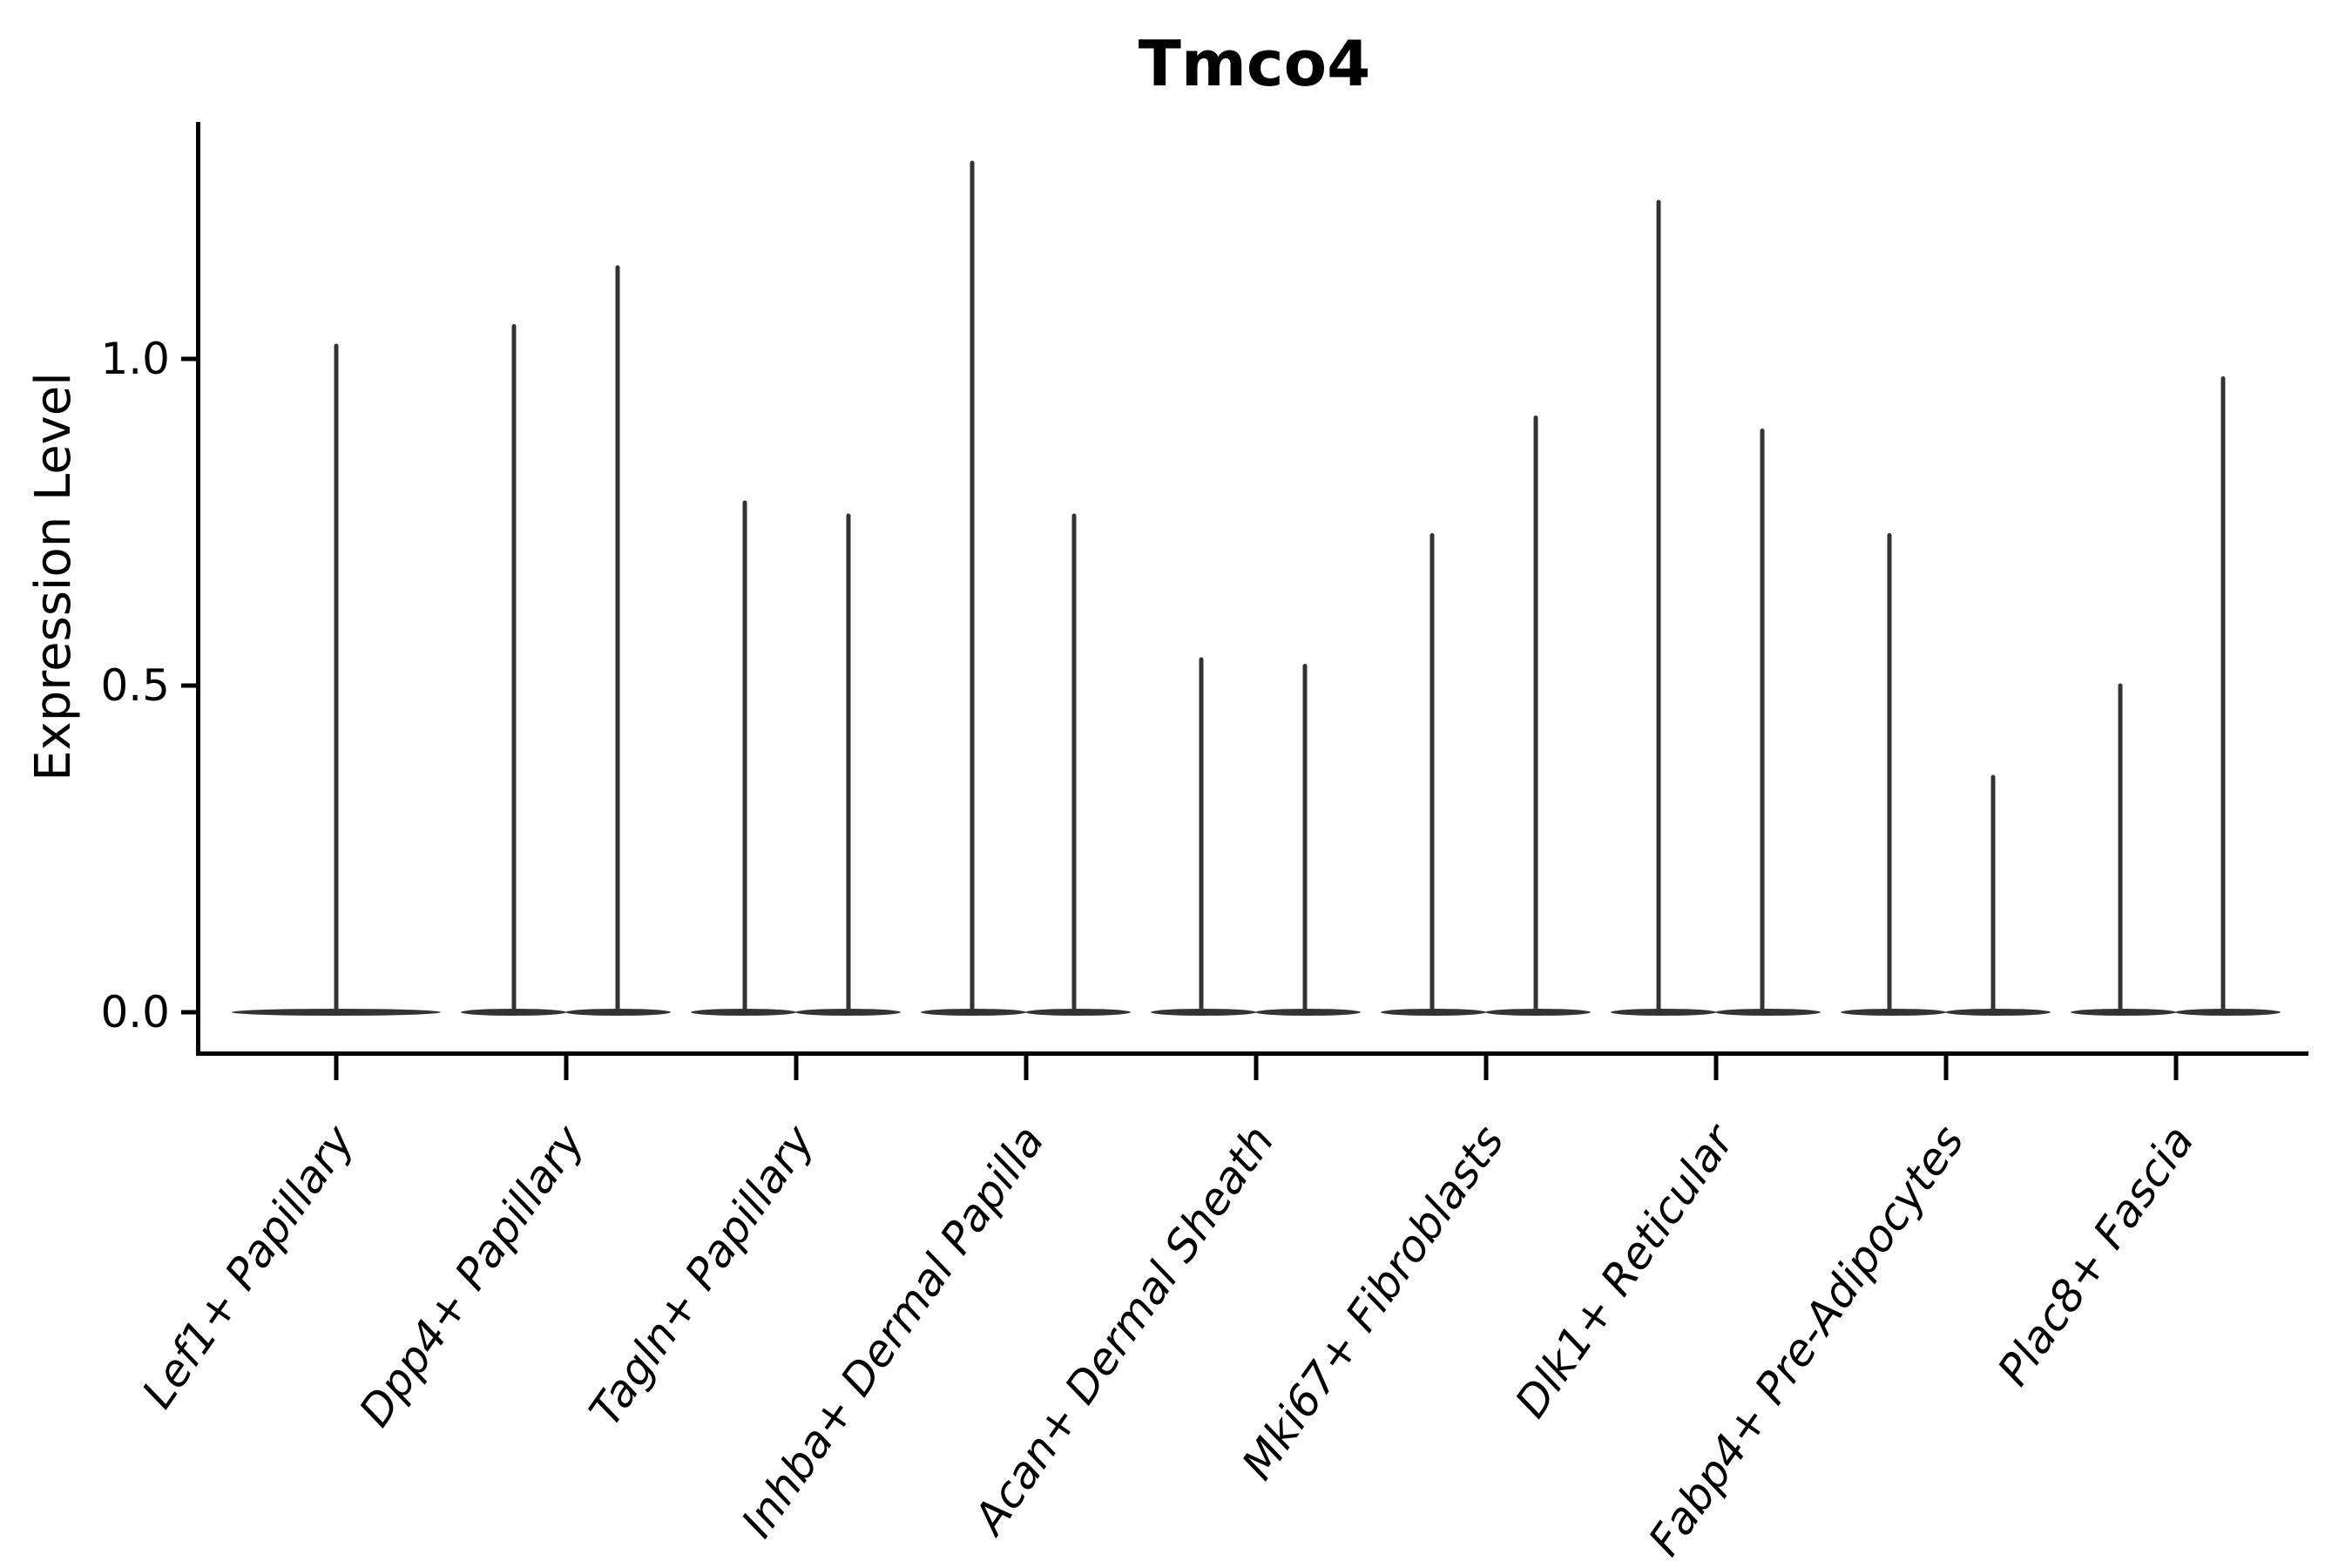  What do you see at coordinates (135, 359) in the screenshot?
I see `y-tick-label: 1.0` at bounding box center [135, 359].